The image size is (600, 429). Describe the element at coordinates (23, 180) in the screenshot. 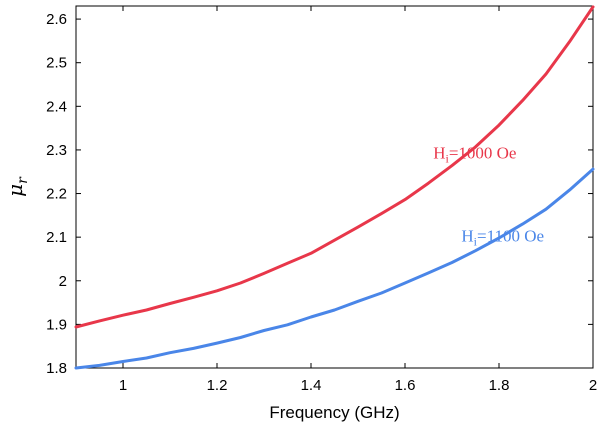

I see `y-axis-label-subscript: r` at that location.